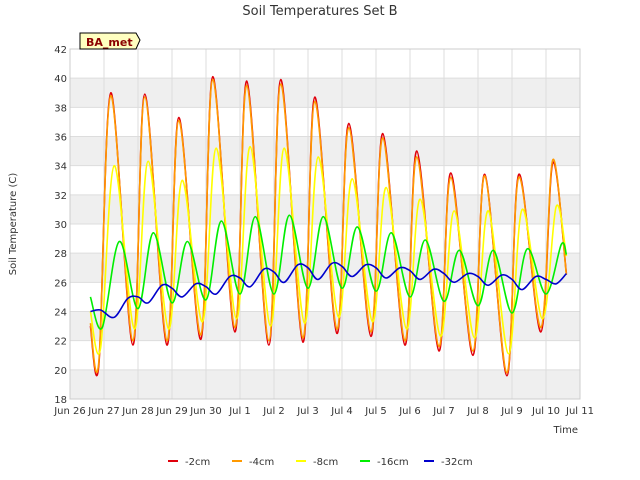 This screenshot has width=640, height=480. What do you see at coordinates (60, 108) in the screenshot?
I see `y-tick-label: 38` at bounding box center [60, 108].